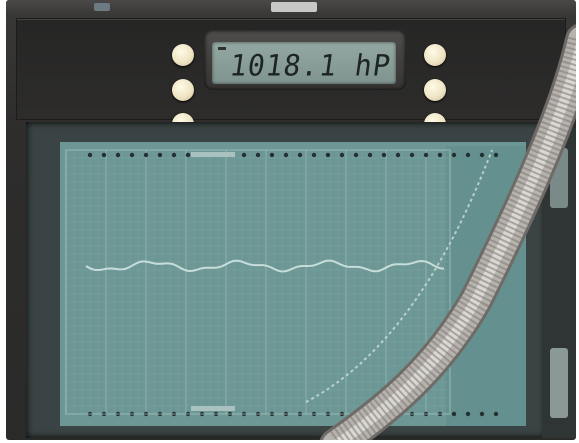  Describe the element at coordinates (265, 266) in the screenshot. I see `pressure-trace` at that location.